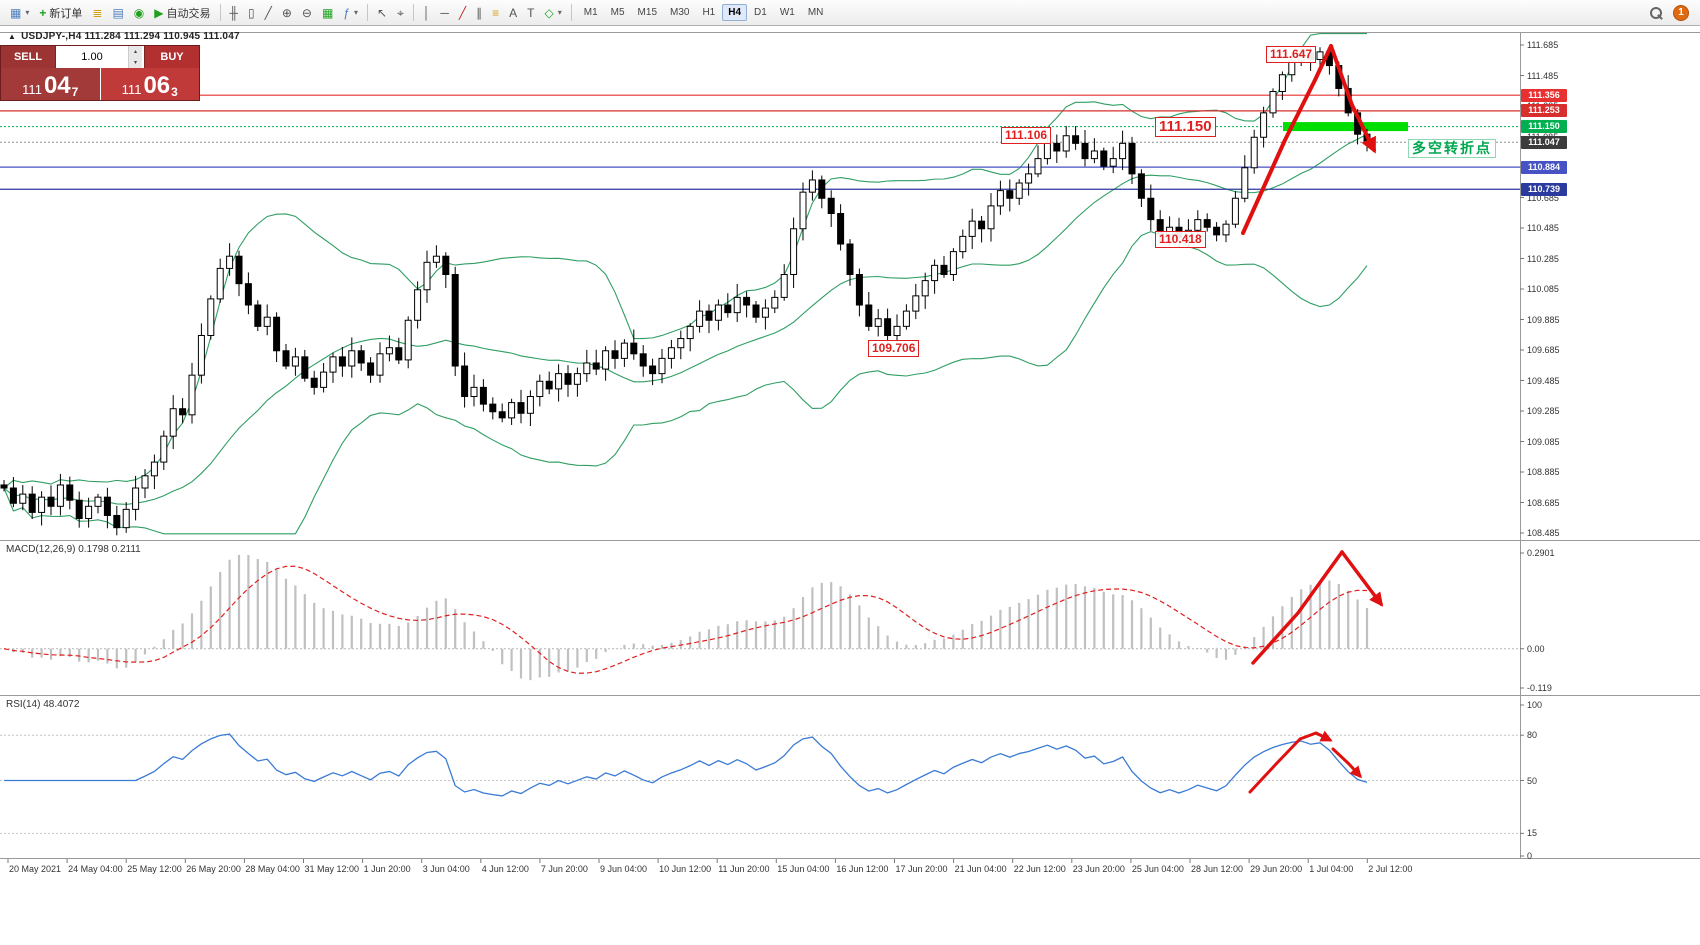 The height and width of the screenshot is (945, 1700). Describe the element at coordinates (1291, 54) in the screenshot. I see `chart-annotation-price: 111.647` at that location.